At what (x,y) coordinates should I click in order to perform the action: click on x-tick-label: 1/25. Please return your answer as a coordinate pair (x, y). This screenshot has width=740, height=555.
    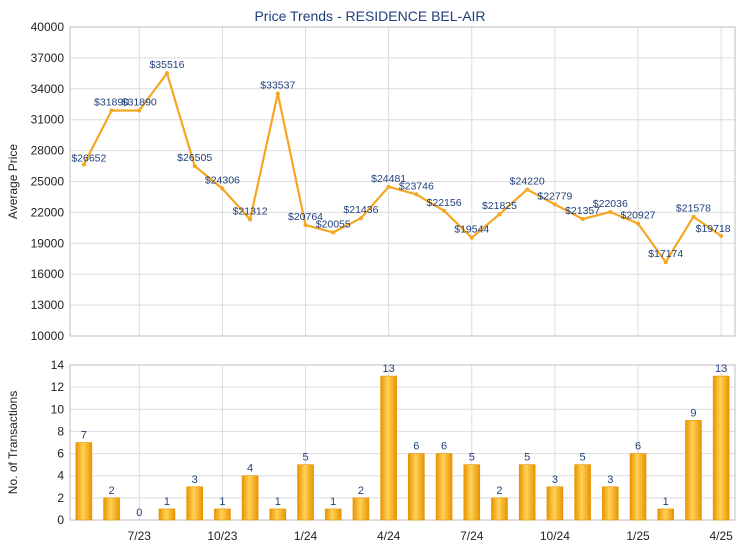
    Looking at the image, I should click on (638, 536).